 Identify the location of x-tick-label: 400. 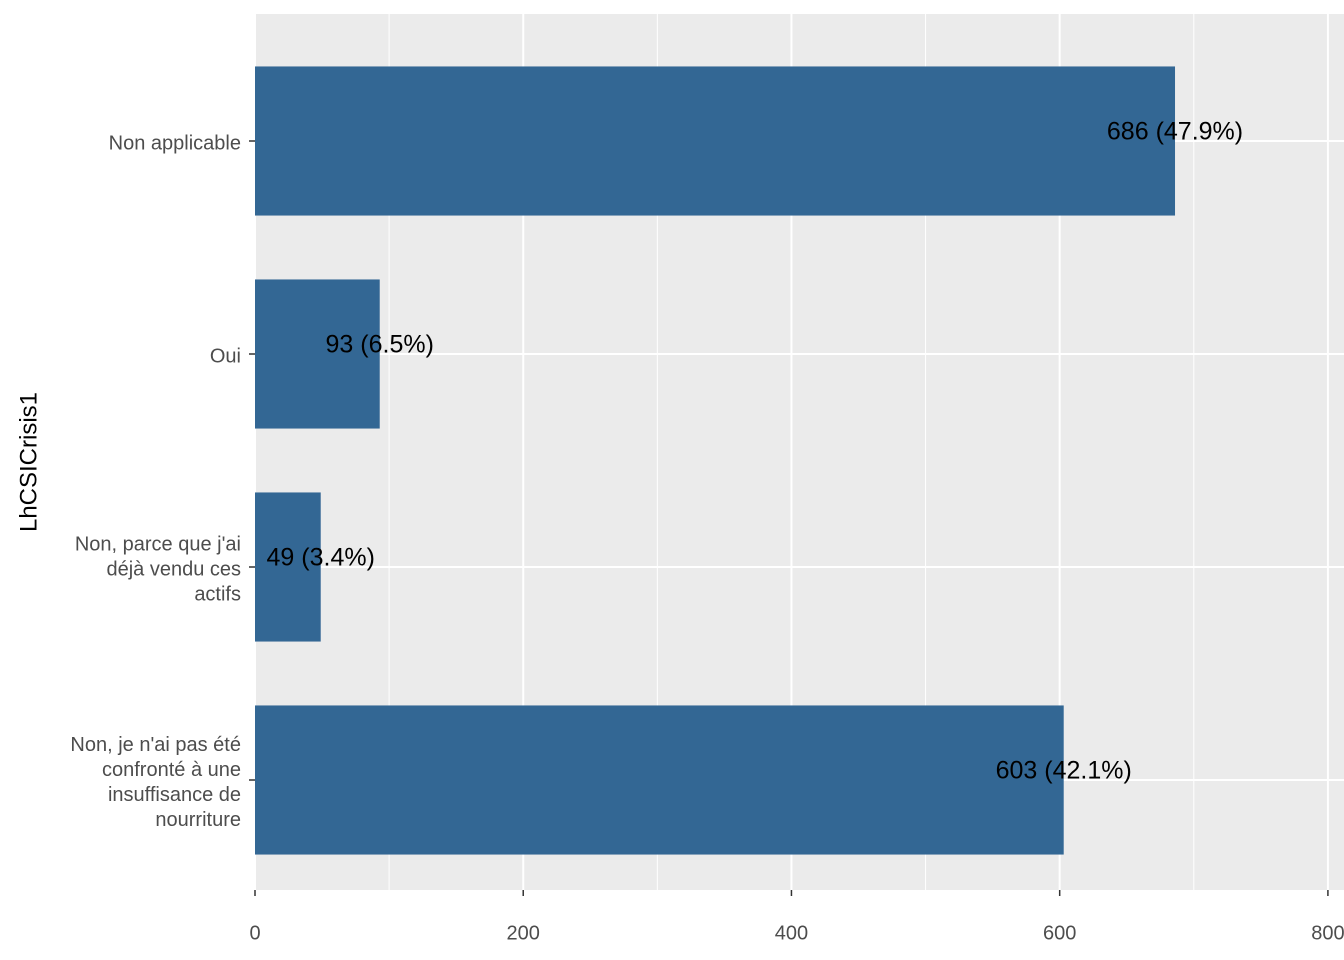
(791, 933).